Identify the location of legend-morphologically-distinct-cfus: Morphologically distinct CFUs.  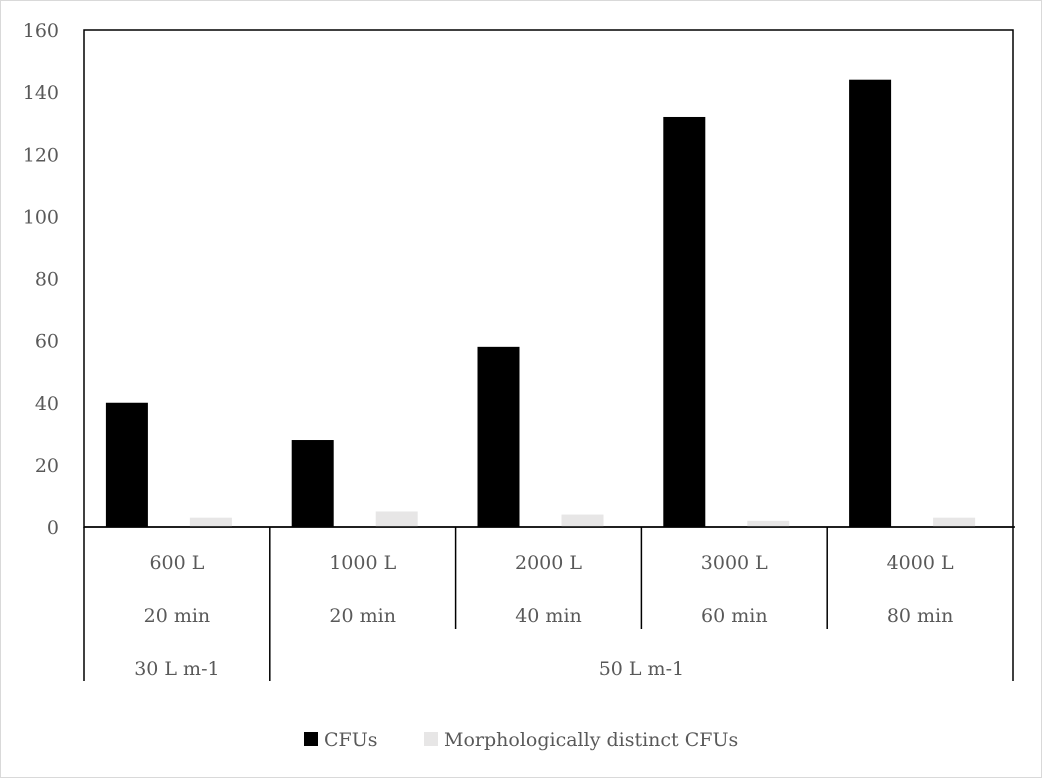
(581, 740).